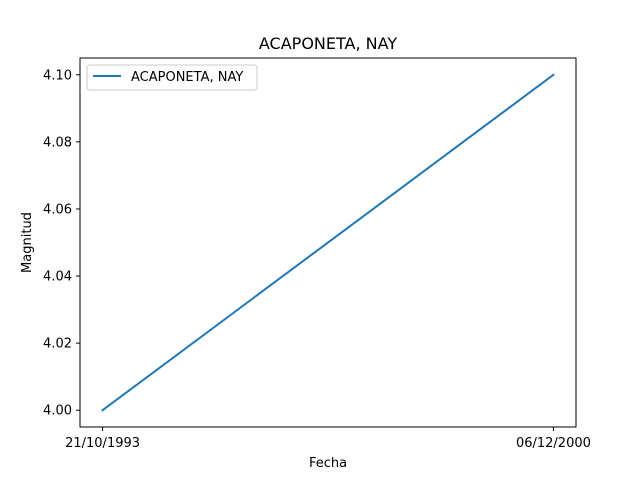 The image size is (640, 480). What do you see at coordinates (328, 439) in the screenshot?
I see `x-axis: 21/10/1993 06/12/2000` at bounding box center [328, 439].